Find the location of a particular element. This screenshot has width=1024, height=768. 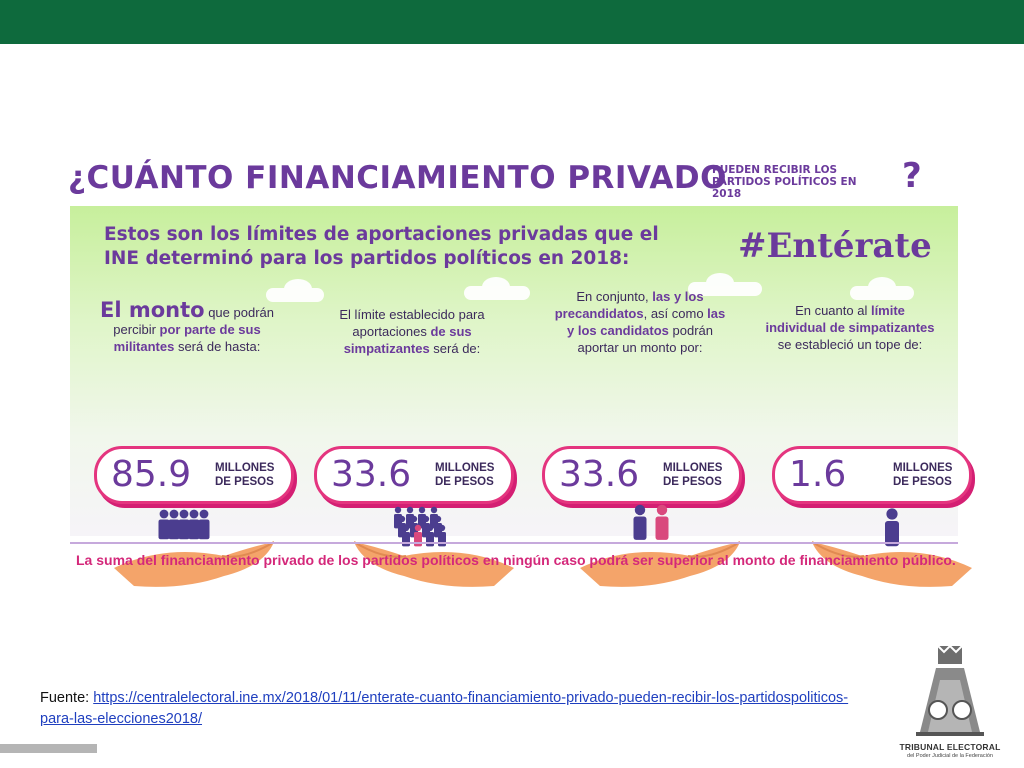

description-line: El límite establecido para is located at coordinates (412, 314).